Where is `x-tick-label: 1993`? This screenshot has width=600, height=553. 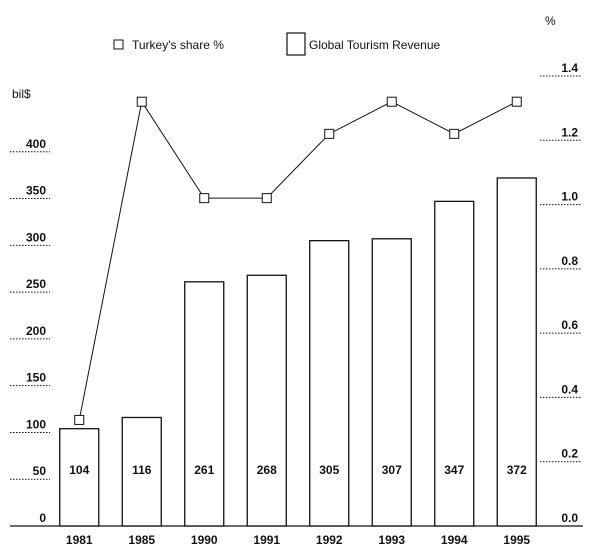
x-tick-label: 1993 is located at coordinates (391, 540).